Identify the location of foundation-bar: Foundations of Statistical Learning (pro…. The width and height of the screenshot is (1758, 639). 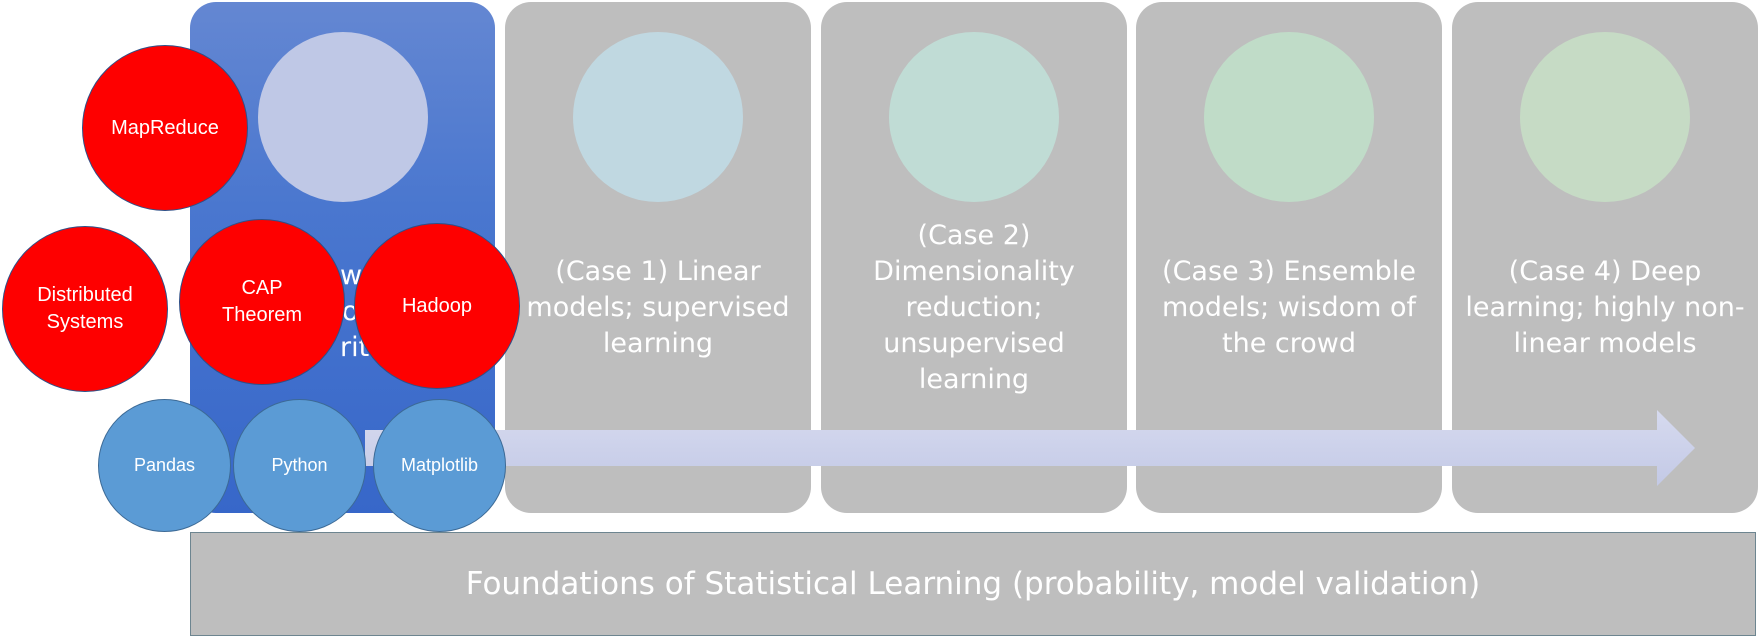
(973, 584).